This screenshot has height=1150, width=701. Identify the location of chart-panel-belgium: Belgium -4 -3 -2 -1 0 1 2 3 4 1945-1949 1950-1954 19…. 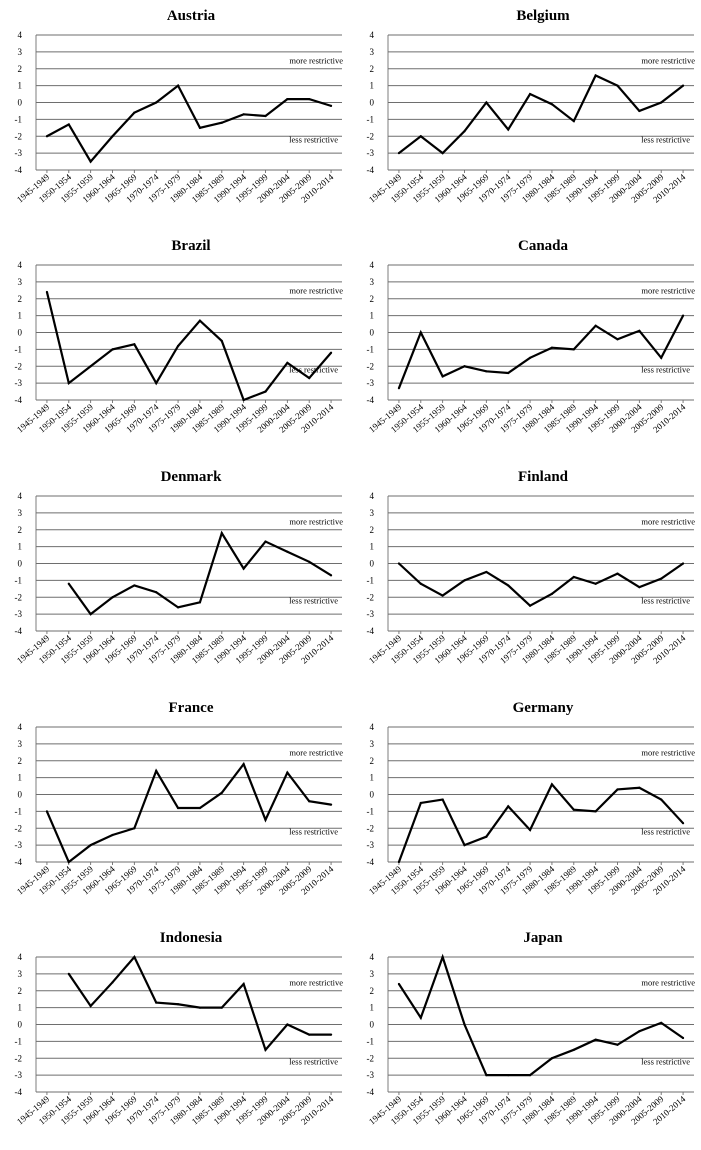
(528, 115).